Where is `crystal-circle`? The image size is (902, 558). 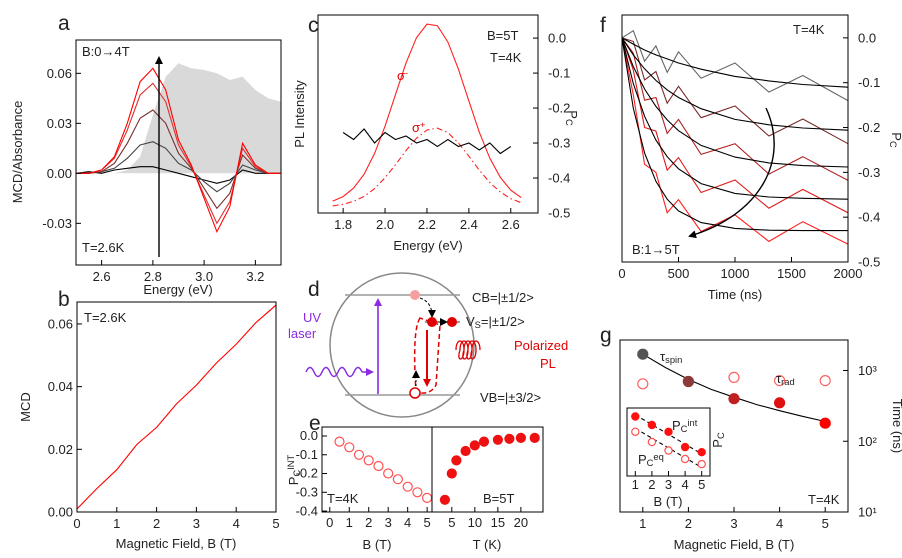 crystal-circle is located at coordinates (402, 345).